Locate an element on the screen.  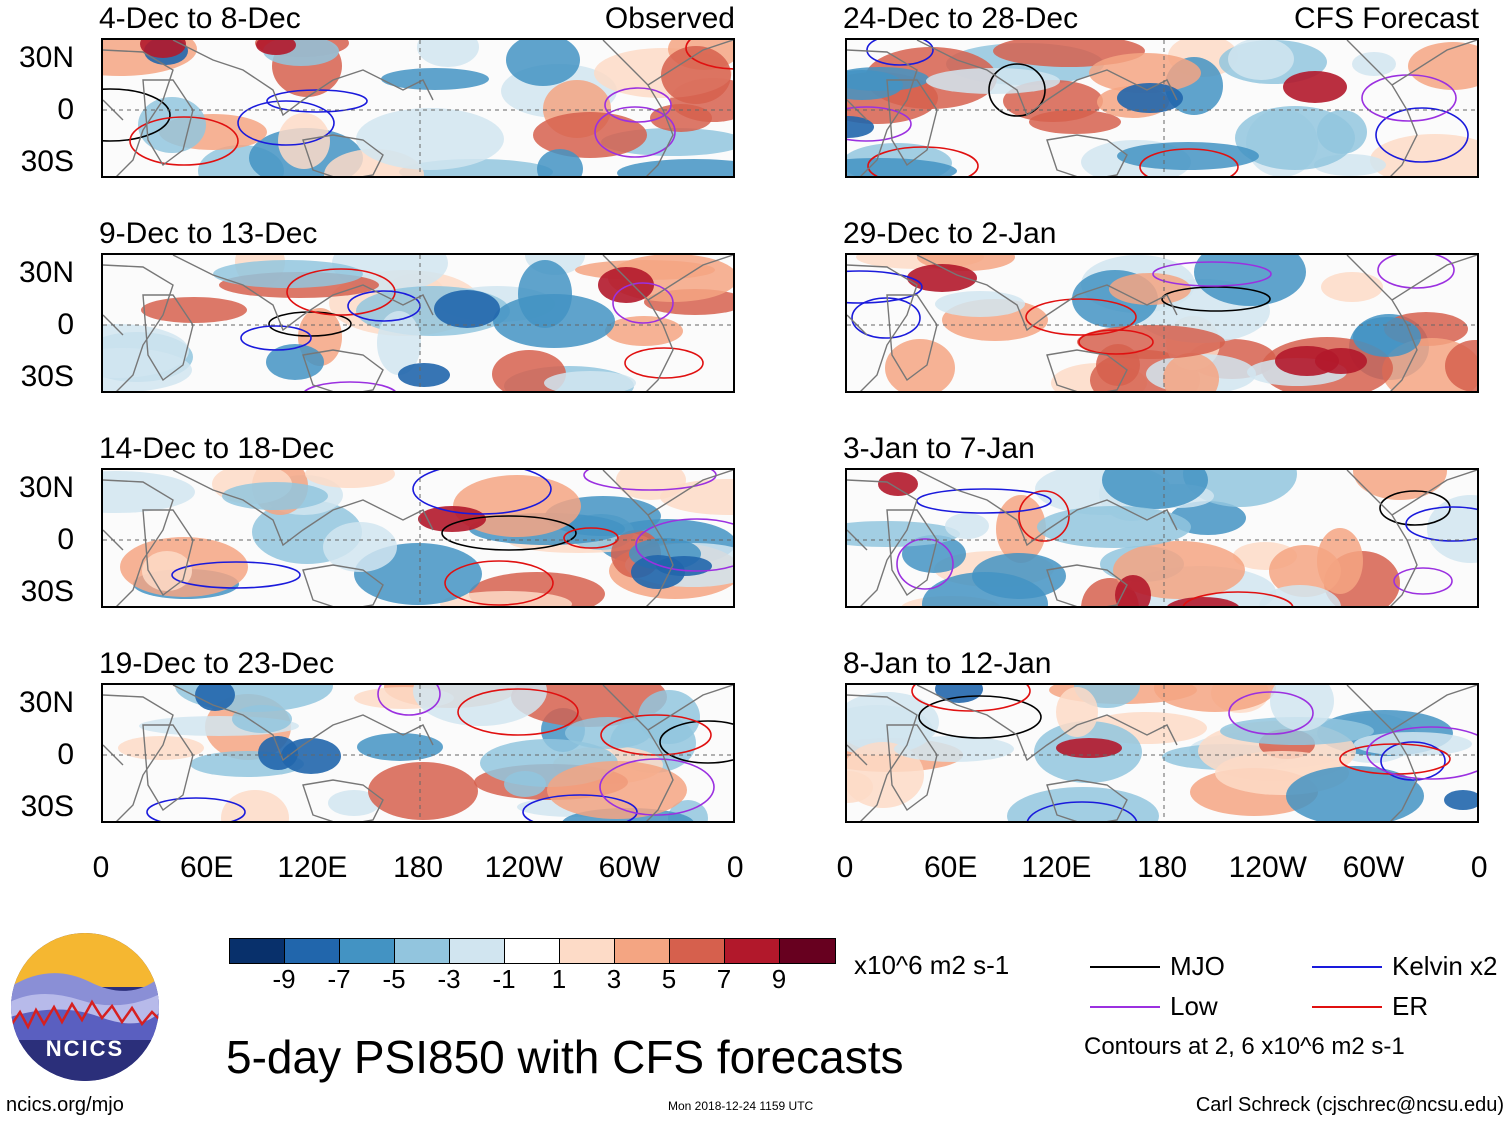
lon-label-right-4: 120W is located at coordinates (1267, 867).